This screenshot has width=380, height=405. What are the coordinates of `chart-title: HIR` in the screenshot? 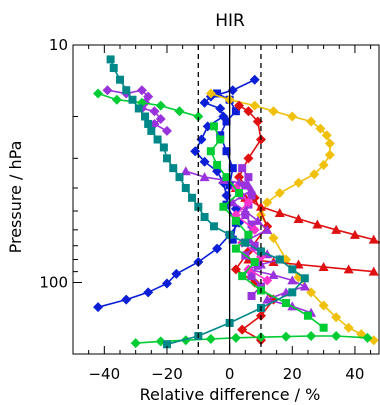 It's located at (230, 21).